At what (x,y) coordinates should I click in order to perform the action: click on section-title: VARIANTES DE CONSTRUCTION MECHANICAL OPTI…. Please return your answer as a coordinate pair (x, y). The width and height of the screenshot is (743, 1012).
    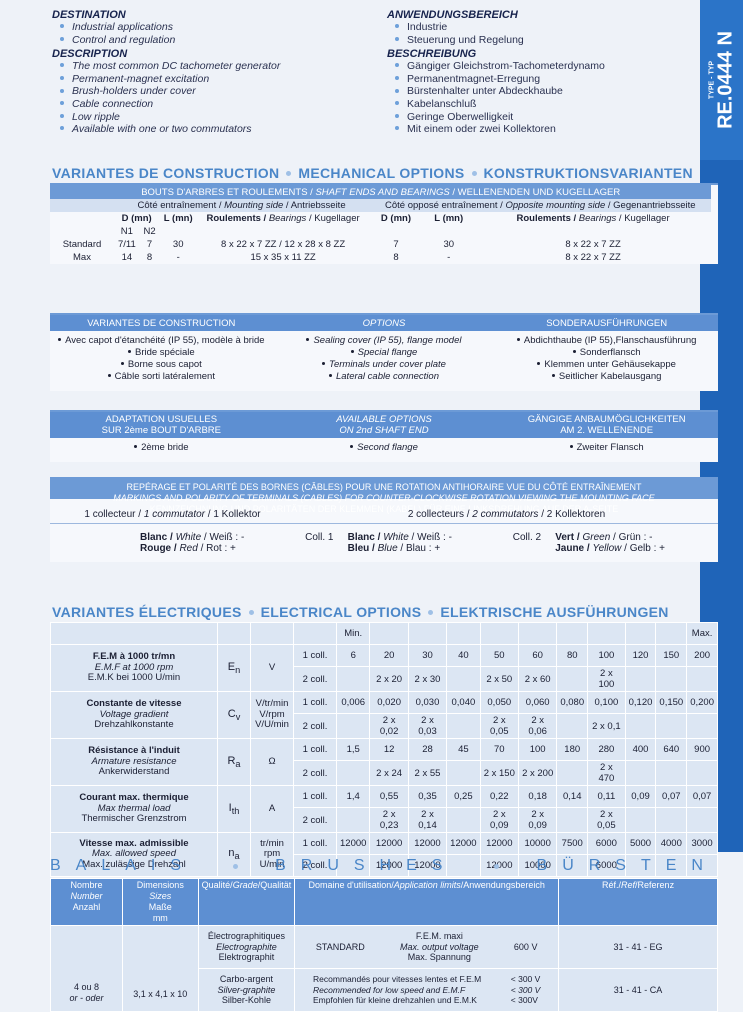
    Looking at the image, I should click on (385, 173).